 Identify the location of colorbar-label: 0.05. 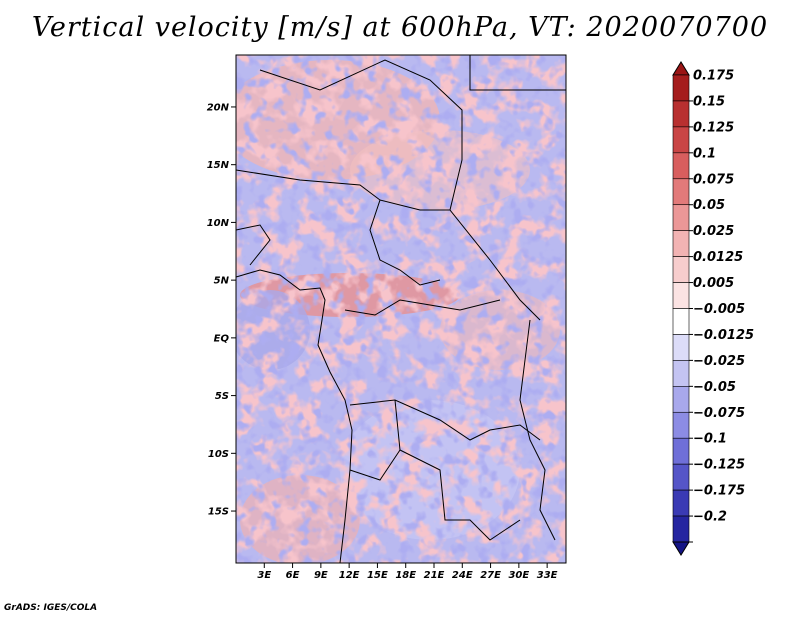
(709, 205).